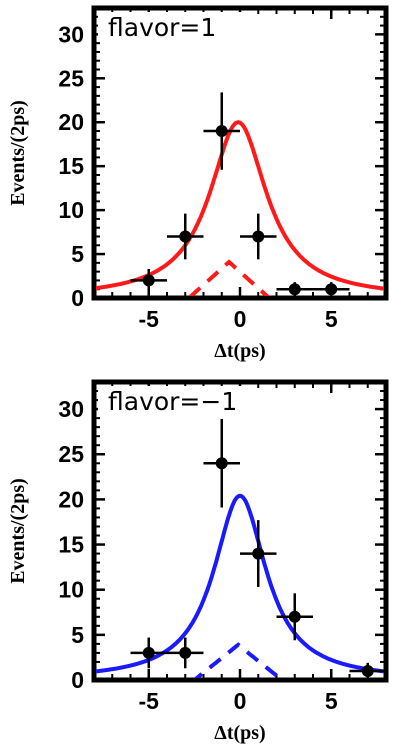  What do you see at coordinates (162, 27) in the screenshot?
I see `flavor-annotation: flavor=1` at bounding box center [162, 27].